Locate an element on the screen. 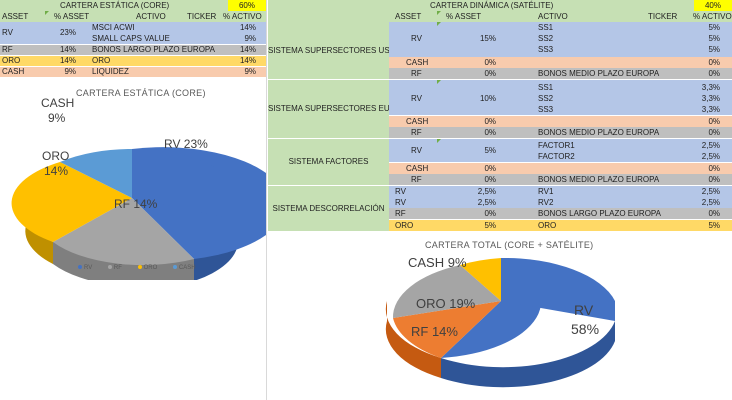 This screenshot has width=732, height=400. slice-label-cash: CASH 9% is located at coordinates (437, 262).